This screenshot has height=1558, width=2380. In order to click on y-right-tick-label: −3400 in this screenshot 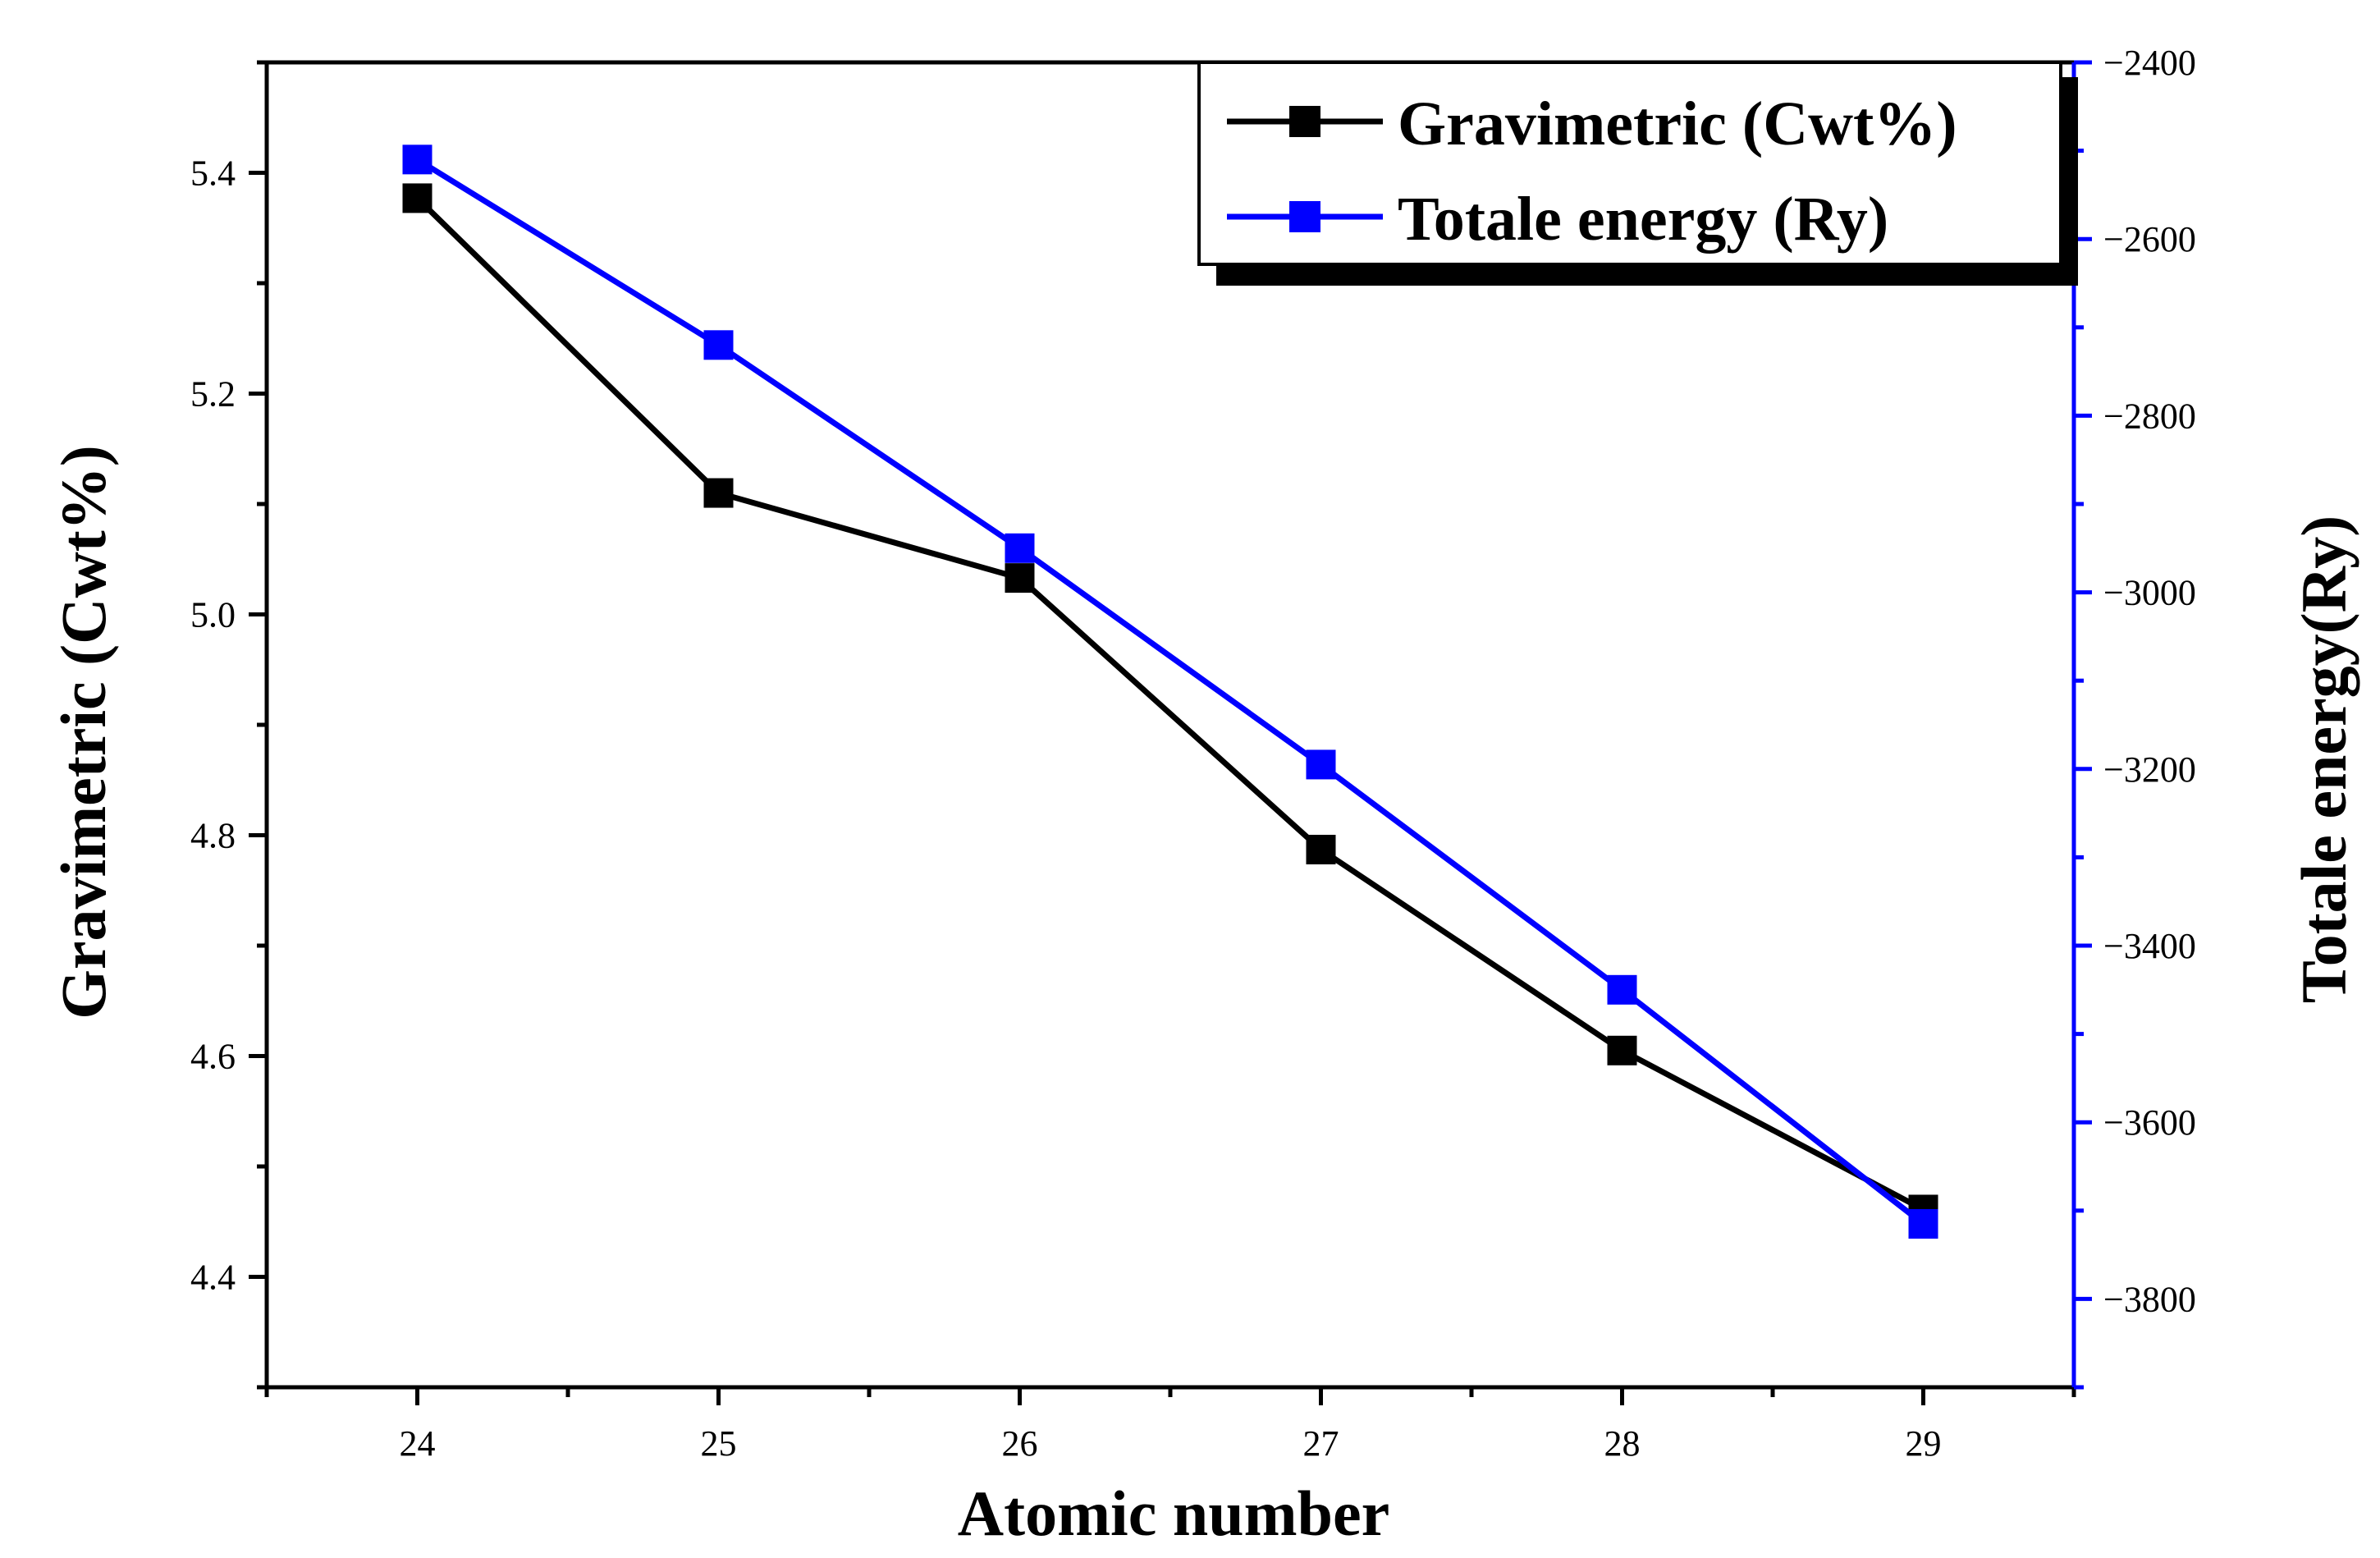, I will do `click(2149, 946)`.